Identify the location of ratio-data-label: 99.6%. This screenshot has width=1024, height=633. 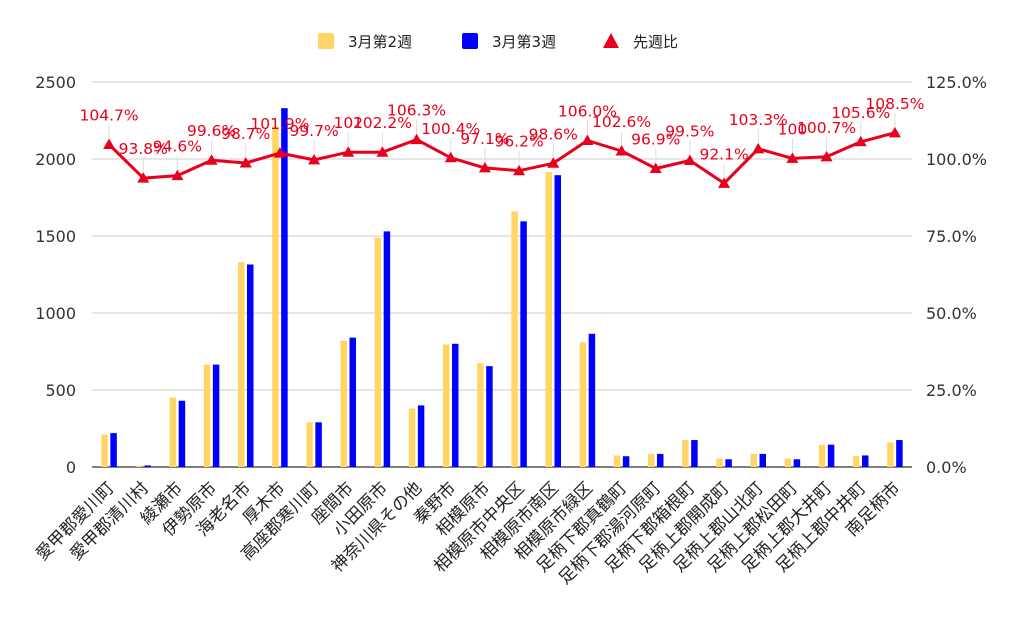
(211, 131).